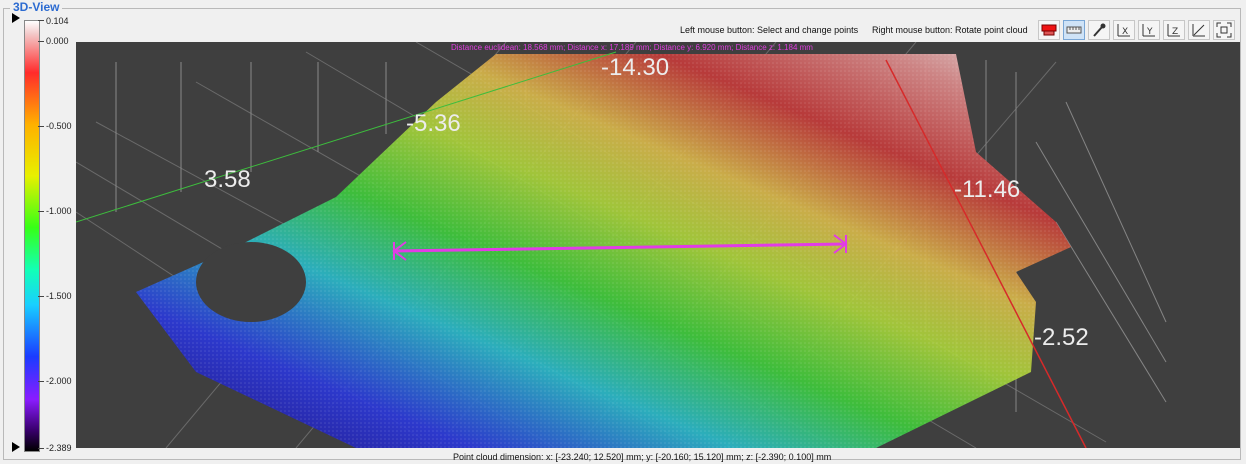 The height and width of the screenshot is (464, 1246). What do you see at coordinates (16, 447) in the screenshot?
I see `colorbar-min-marker` at bounding box center [16, 447].